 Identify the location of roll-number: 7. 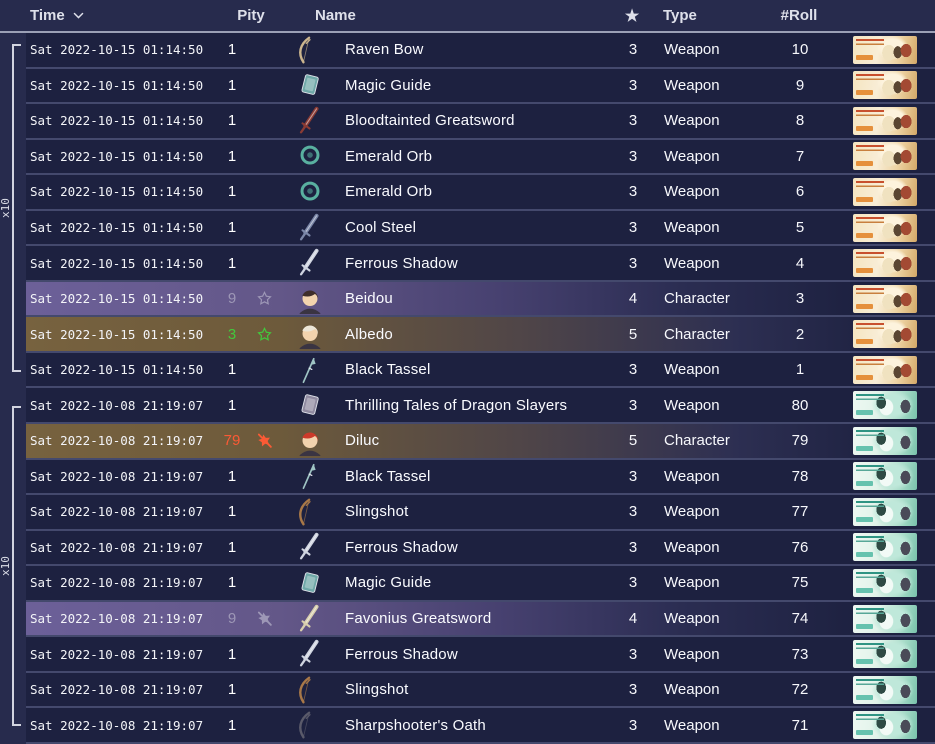
(800, 156).